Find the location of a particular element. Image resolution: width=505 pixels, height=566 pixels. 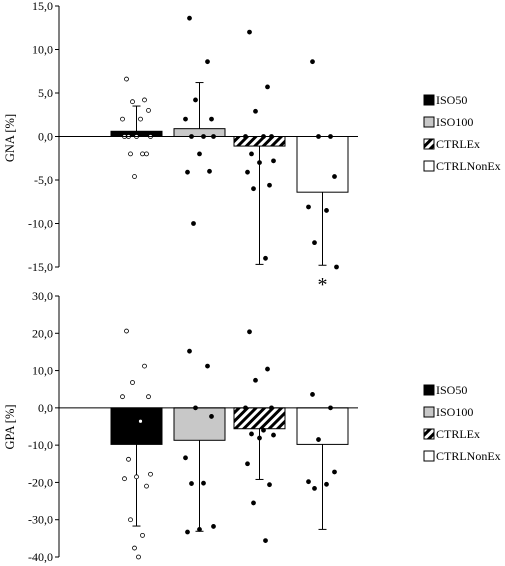

y-tick-label: -5,0 is located at coordinates (43, 180).